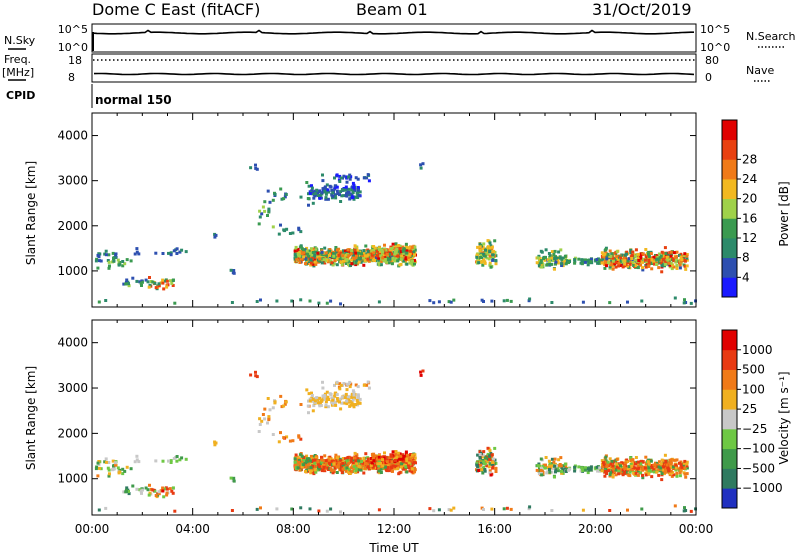  I want to click on velocity-colorbar-swatches, so click(729, 419).